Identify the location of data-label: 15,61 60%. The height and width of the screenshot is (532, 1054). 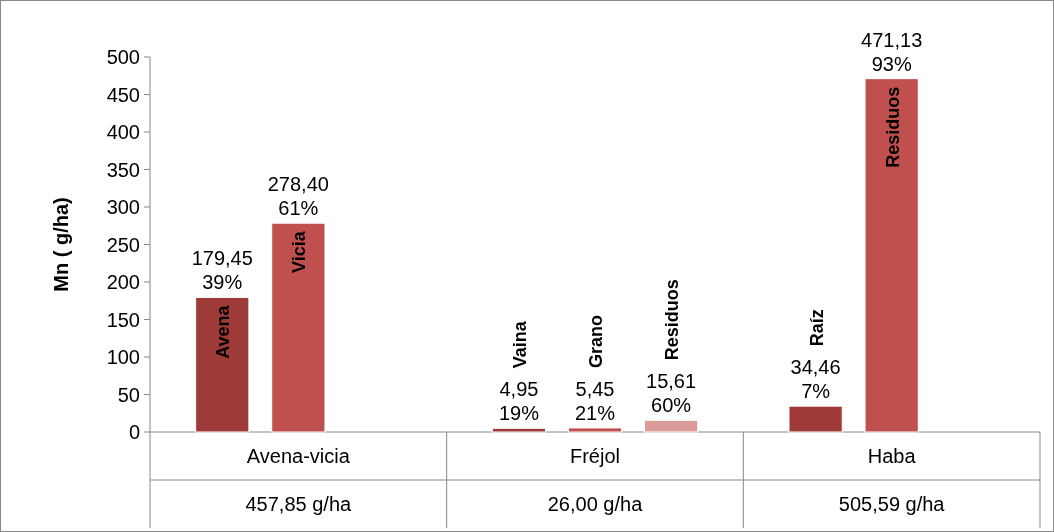
(671, 393).